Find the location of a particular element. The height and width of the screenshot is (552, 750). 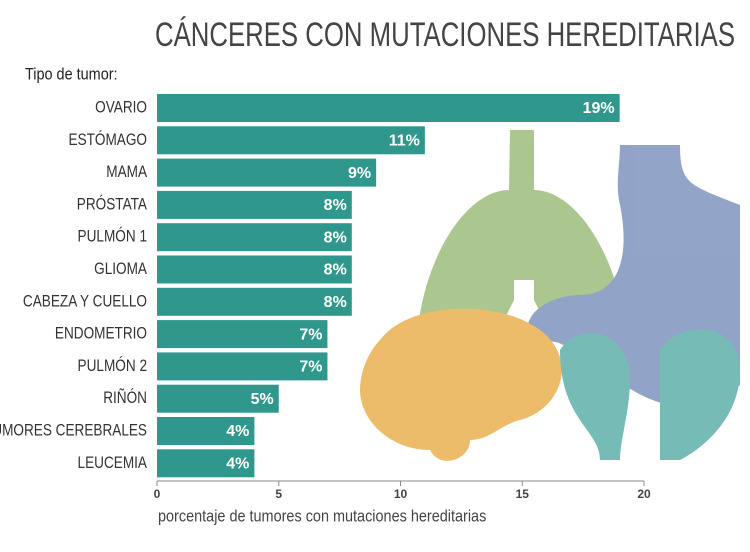

x-tick-label: 0 is located at coordinates (157, 494).